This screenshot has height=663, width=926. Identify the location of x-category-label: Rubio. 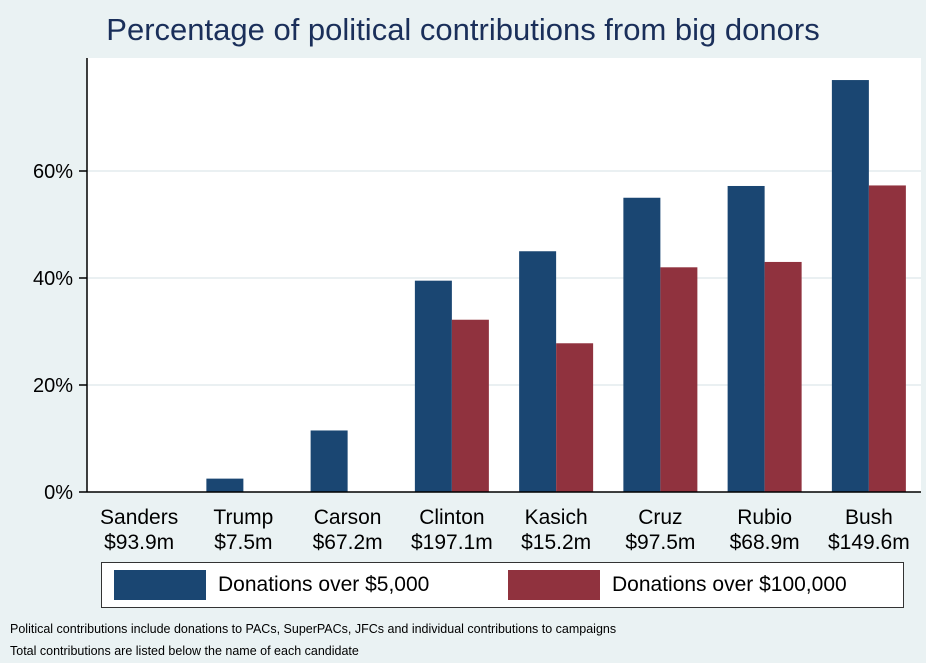
(764, 517).